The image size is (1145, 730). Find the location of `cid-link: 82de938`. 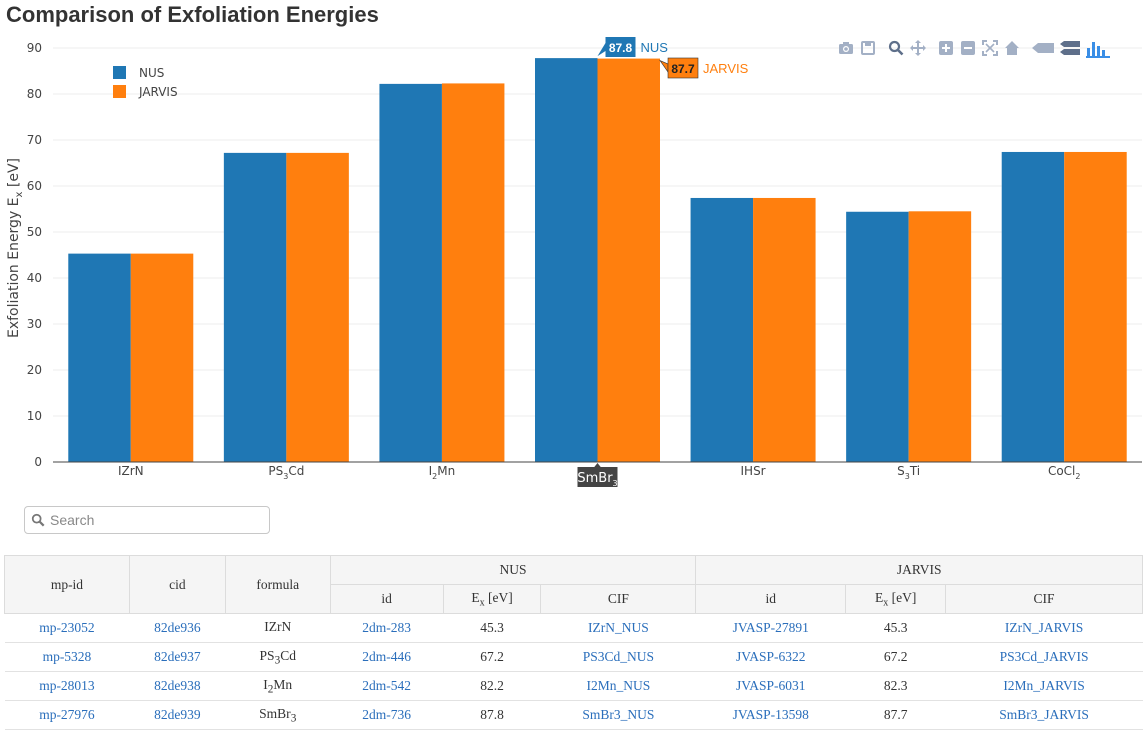

cid-link: 82de938 is located at coordinates (177, 685).